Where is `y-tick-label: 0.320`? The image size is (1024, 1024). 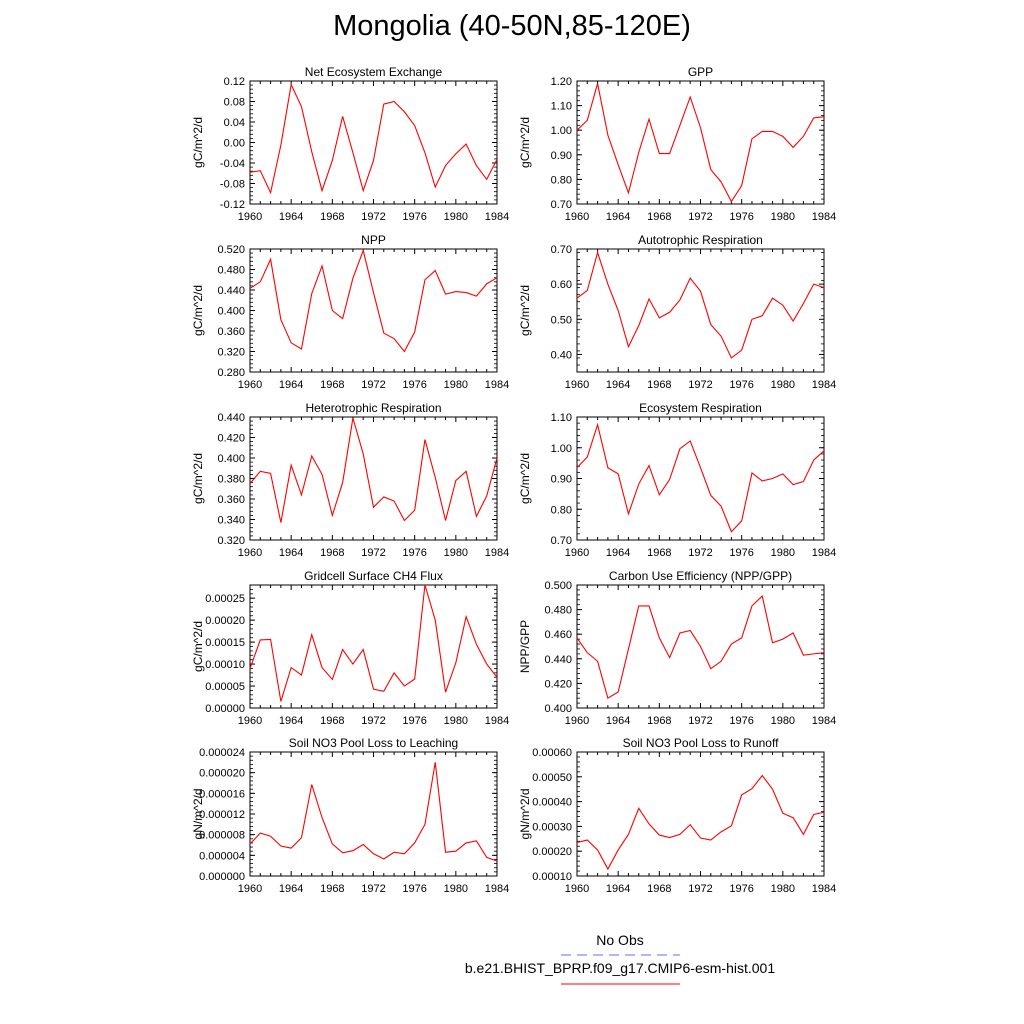
y-tick-label: 0.320 is located at coordinates (231, 353).